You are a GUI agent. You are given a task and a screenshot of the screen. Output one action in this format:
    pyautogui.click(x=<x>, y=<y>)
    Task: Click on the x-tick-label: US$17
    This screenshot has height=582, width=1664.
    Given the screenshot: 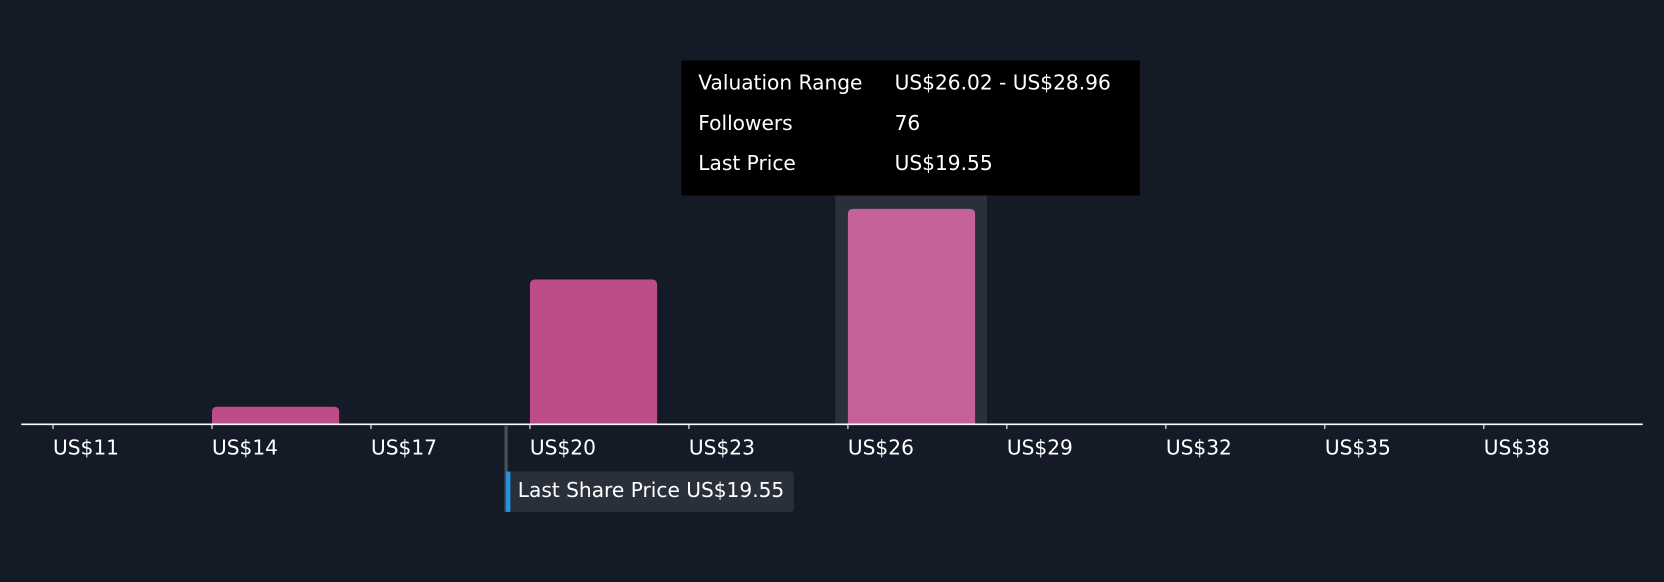 What is the action you would take?
    pyautogui.click(x=404, y=448)
    